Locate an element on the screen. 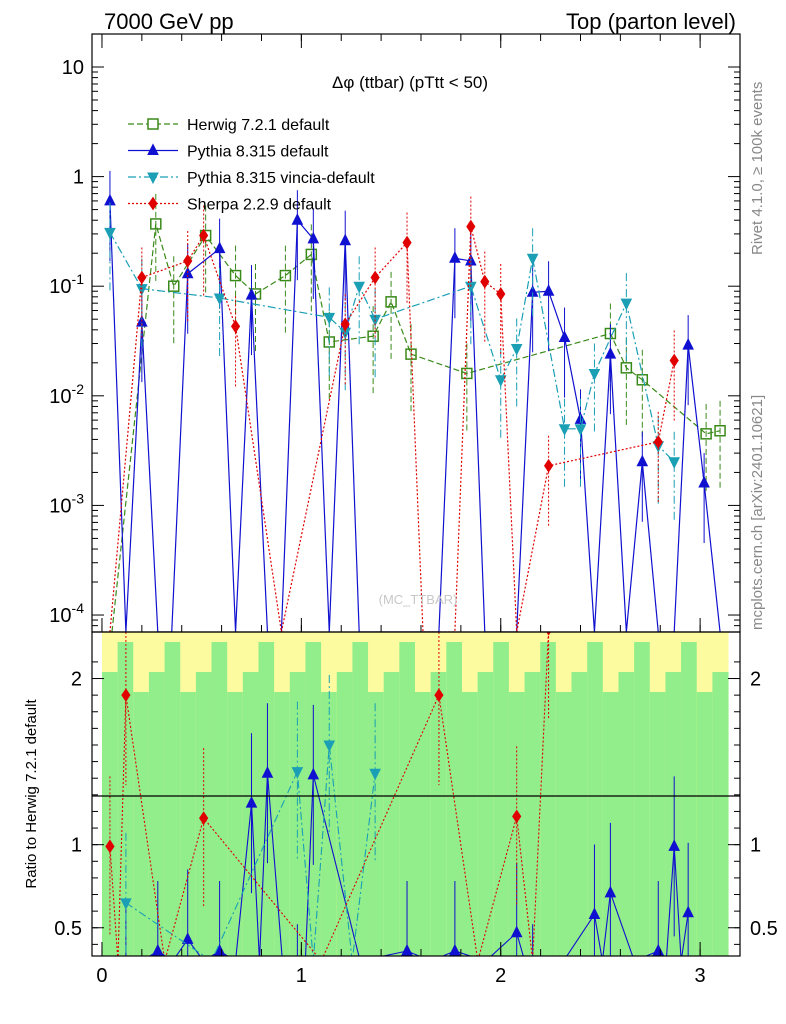 The width and height of the screenshot is (786, 1024). rivet-label: Rivet 4.1.0, ≥ 100k events is located at coordinates (757, 168).